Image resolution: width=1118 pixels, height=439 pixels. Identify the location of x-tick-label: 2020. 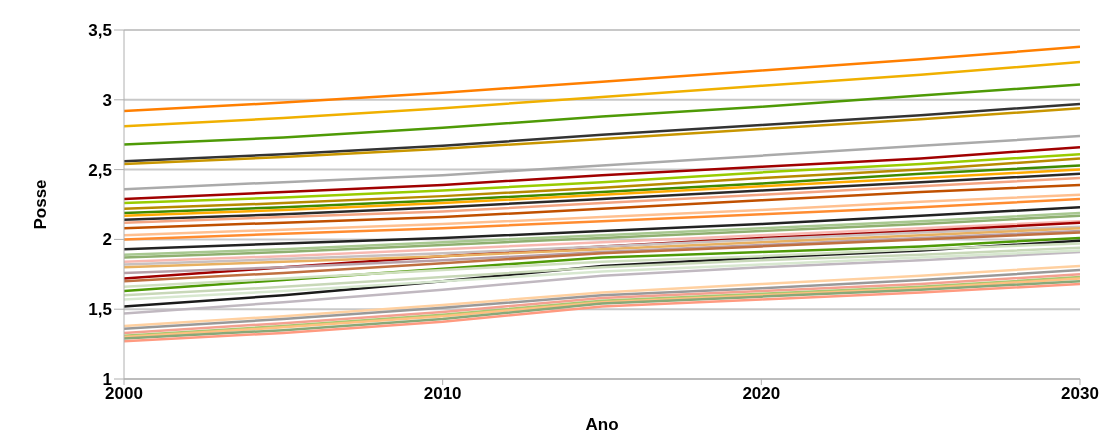
(761, 394).